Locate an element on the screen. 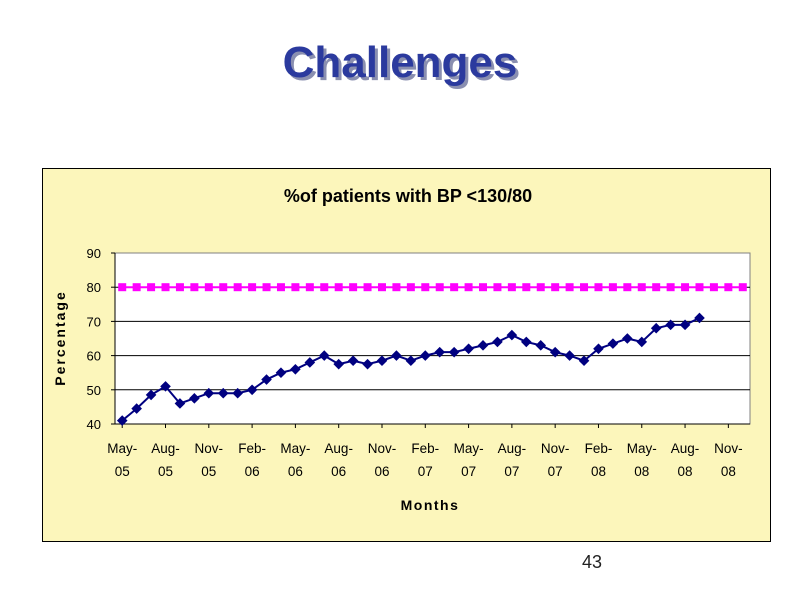 Image resolution: width=800 pixels, height=600 pixels. y-tick-label: 60 is located at coordinates (94, 356).